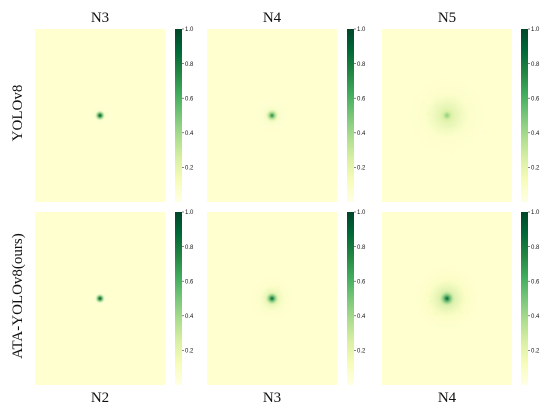 The image size is (550, 411). Describe the element at coordinates (100, 398) in the screenshot. I see `bottom-column-label-1: N2` at that location.